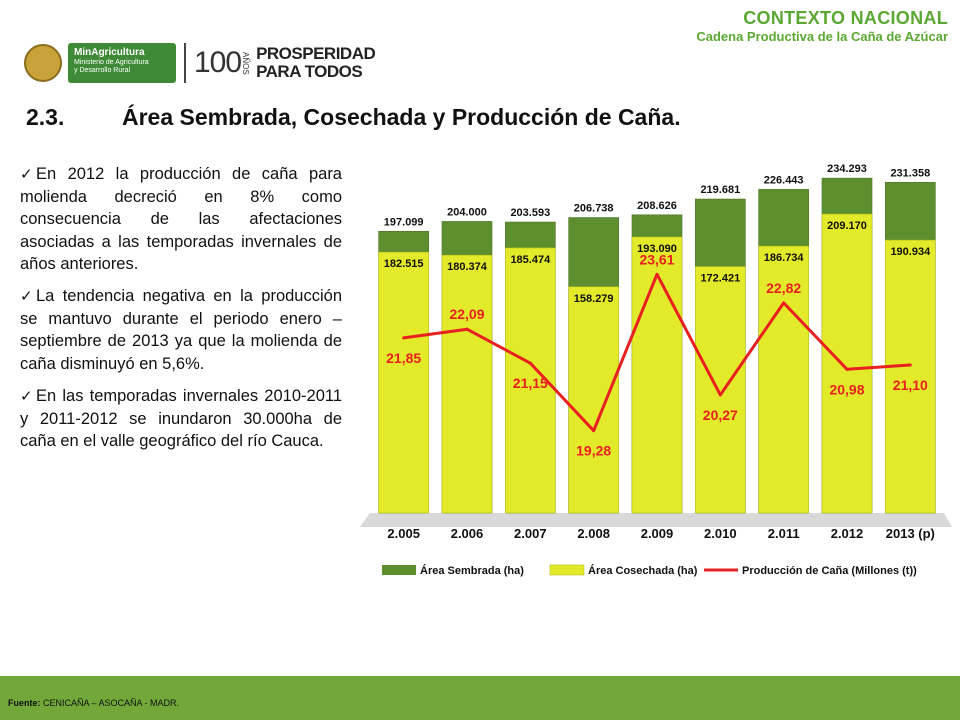 The height and width of the screenshot is (720, 960). Describe the element at coordinates (910, 385) in the screenshot. I see `production-label: 21,10` at that location.